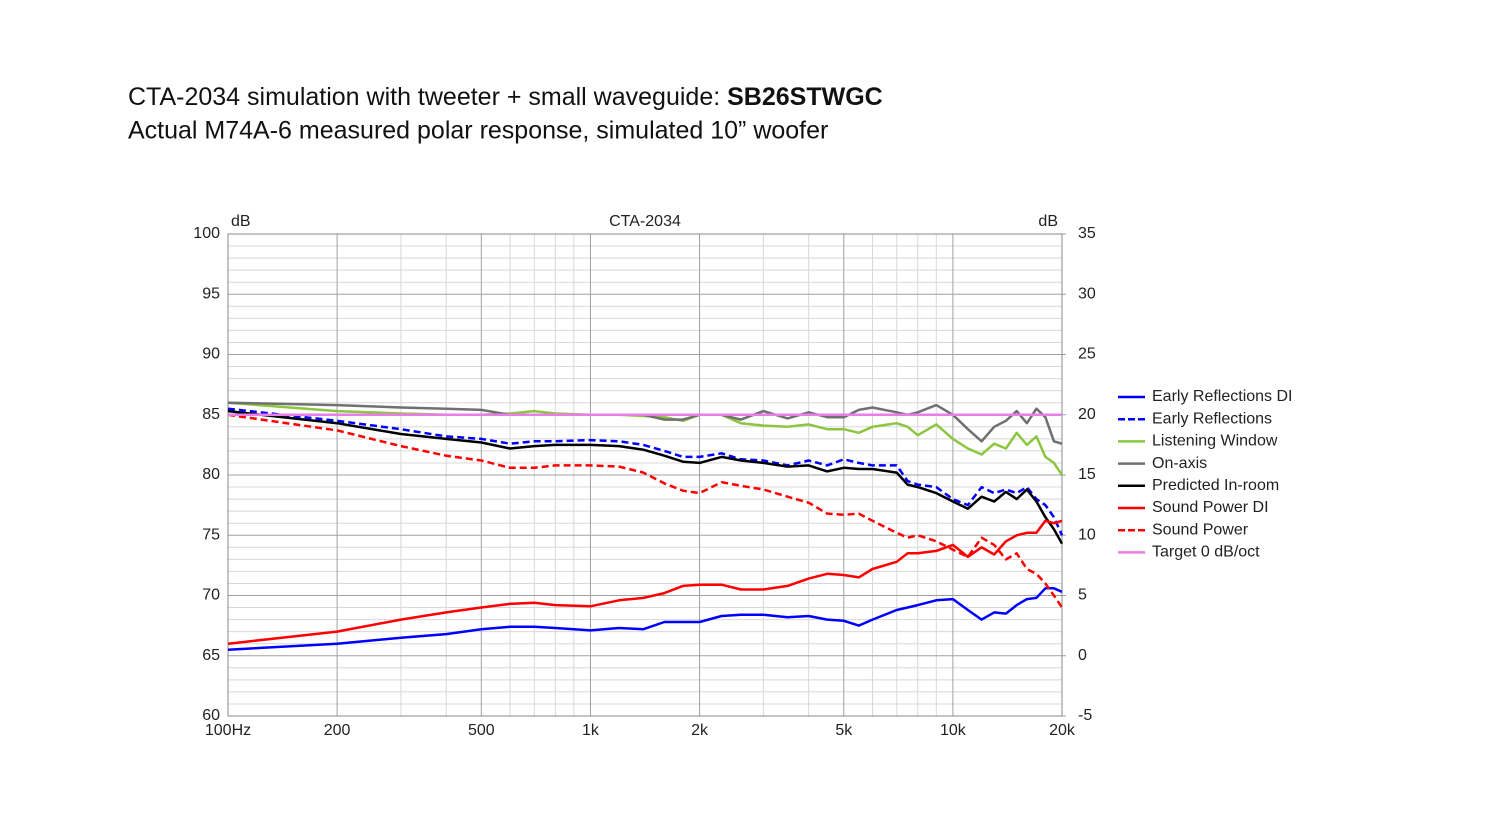 Image resolution: width=1498 pixels, height=836 pixels. I want to click on y2-tick-label: -5, so click(1085, 715).